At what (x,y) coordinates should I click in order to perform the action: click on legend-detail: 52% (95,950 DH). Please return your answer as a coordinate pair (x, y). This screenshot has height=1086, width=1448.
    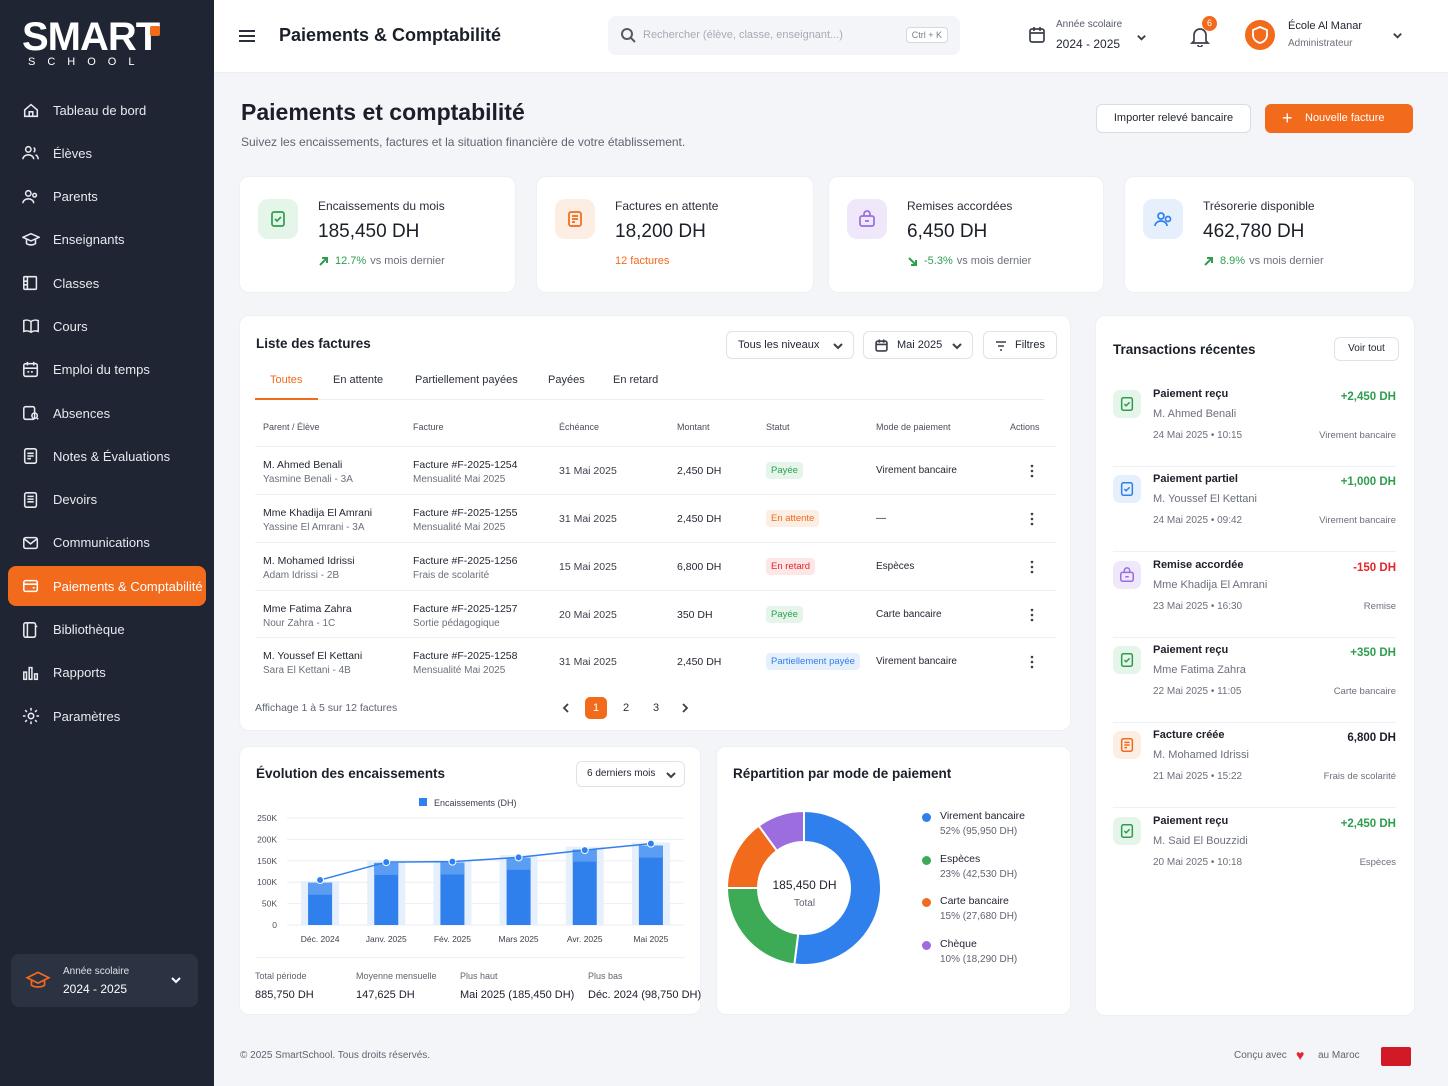
    Looking at the image, I should click on (979, 831).